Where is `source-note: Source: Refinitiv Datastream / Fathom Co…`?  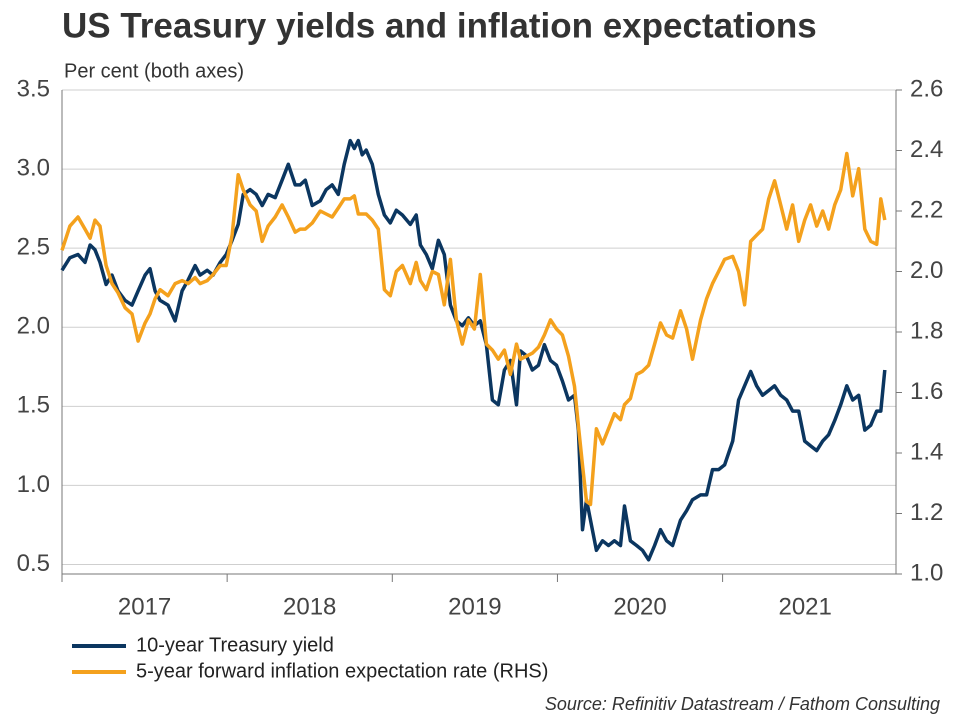 source-note: Source: Refinitiv Datastream / Fathom Co… is located at coordinates (742, 704).